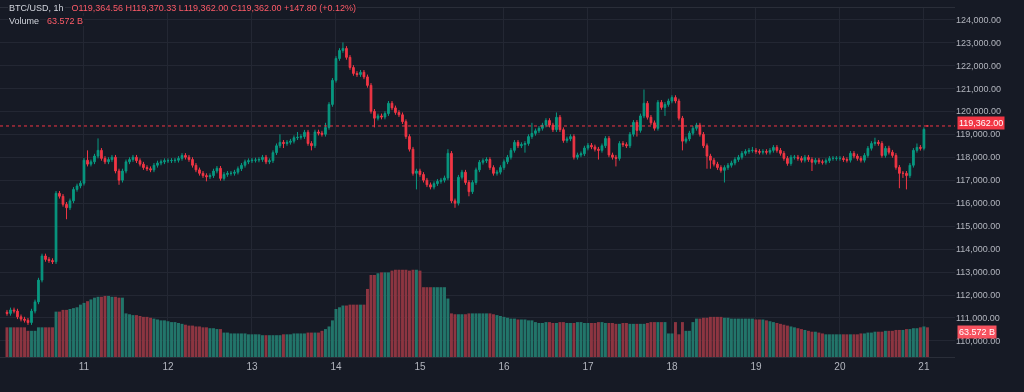  What do you see at coordinates (420, 366) in the screenshot?
I see `x-tick-label: 15` at bounding box center [420, 366].